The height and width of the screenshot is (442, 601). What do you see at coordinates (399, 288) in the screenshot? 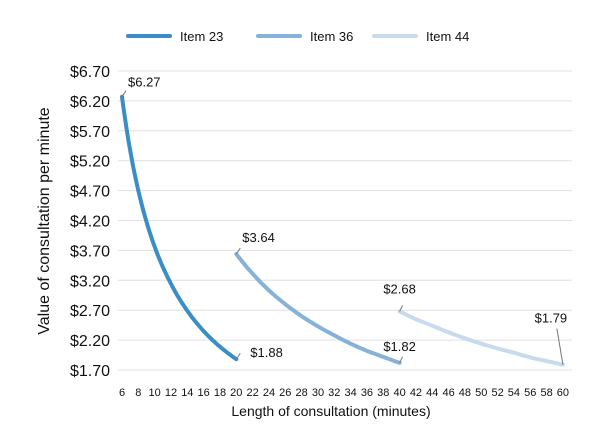
I see `data-label: $2.68` at bounding box center [399, 288].